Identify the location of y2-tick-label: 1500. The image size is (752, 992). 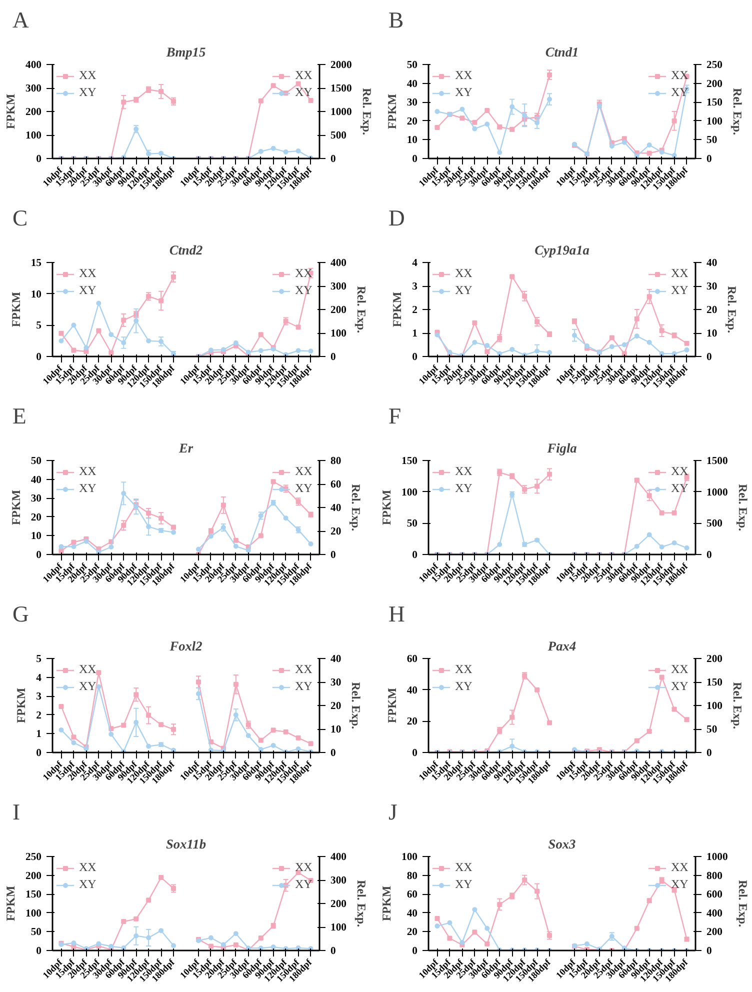
(717, 461).